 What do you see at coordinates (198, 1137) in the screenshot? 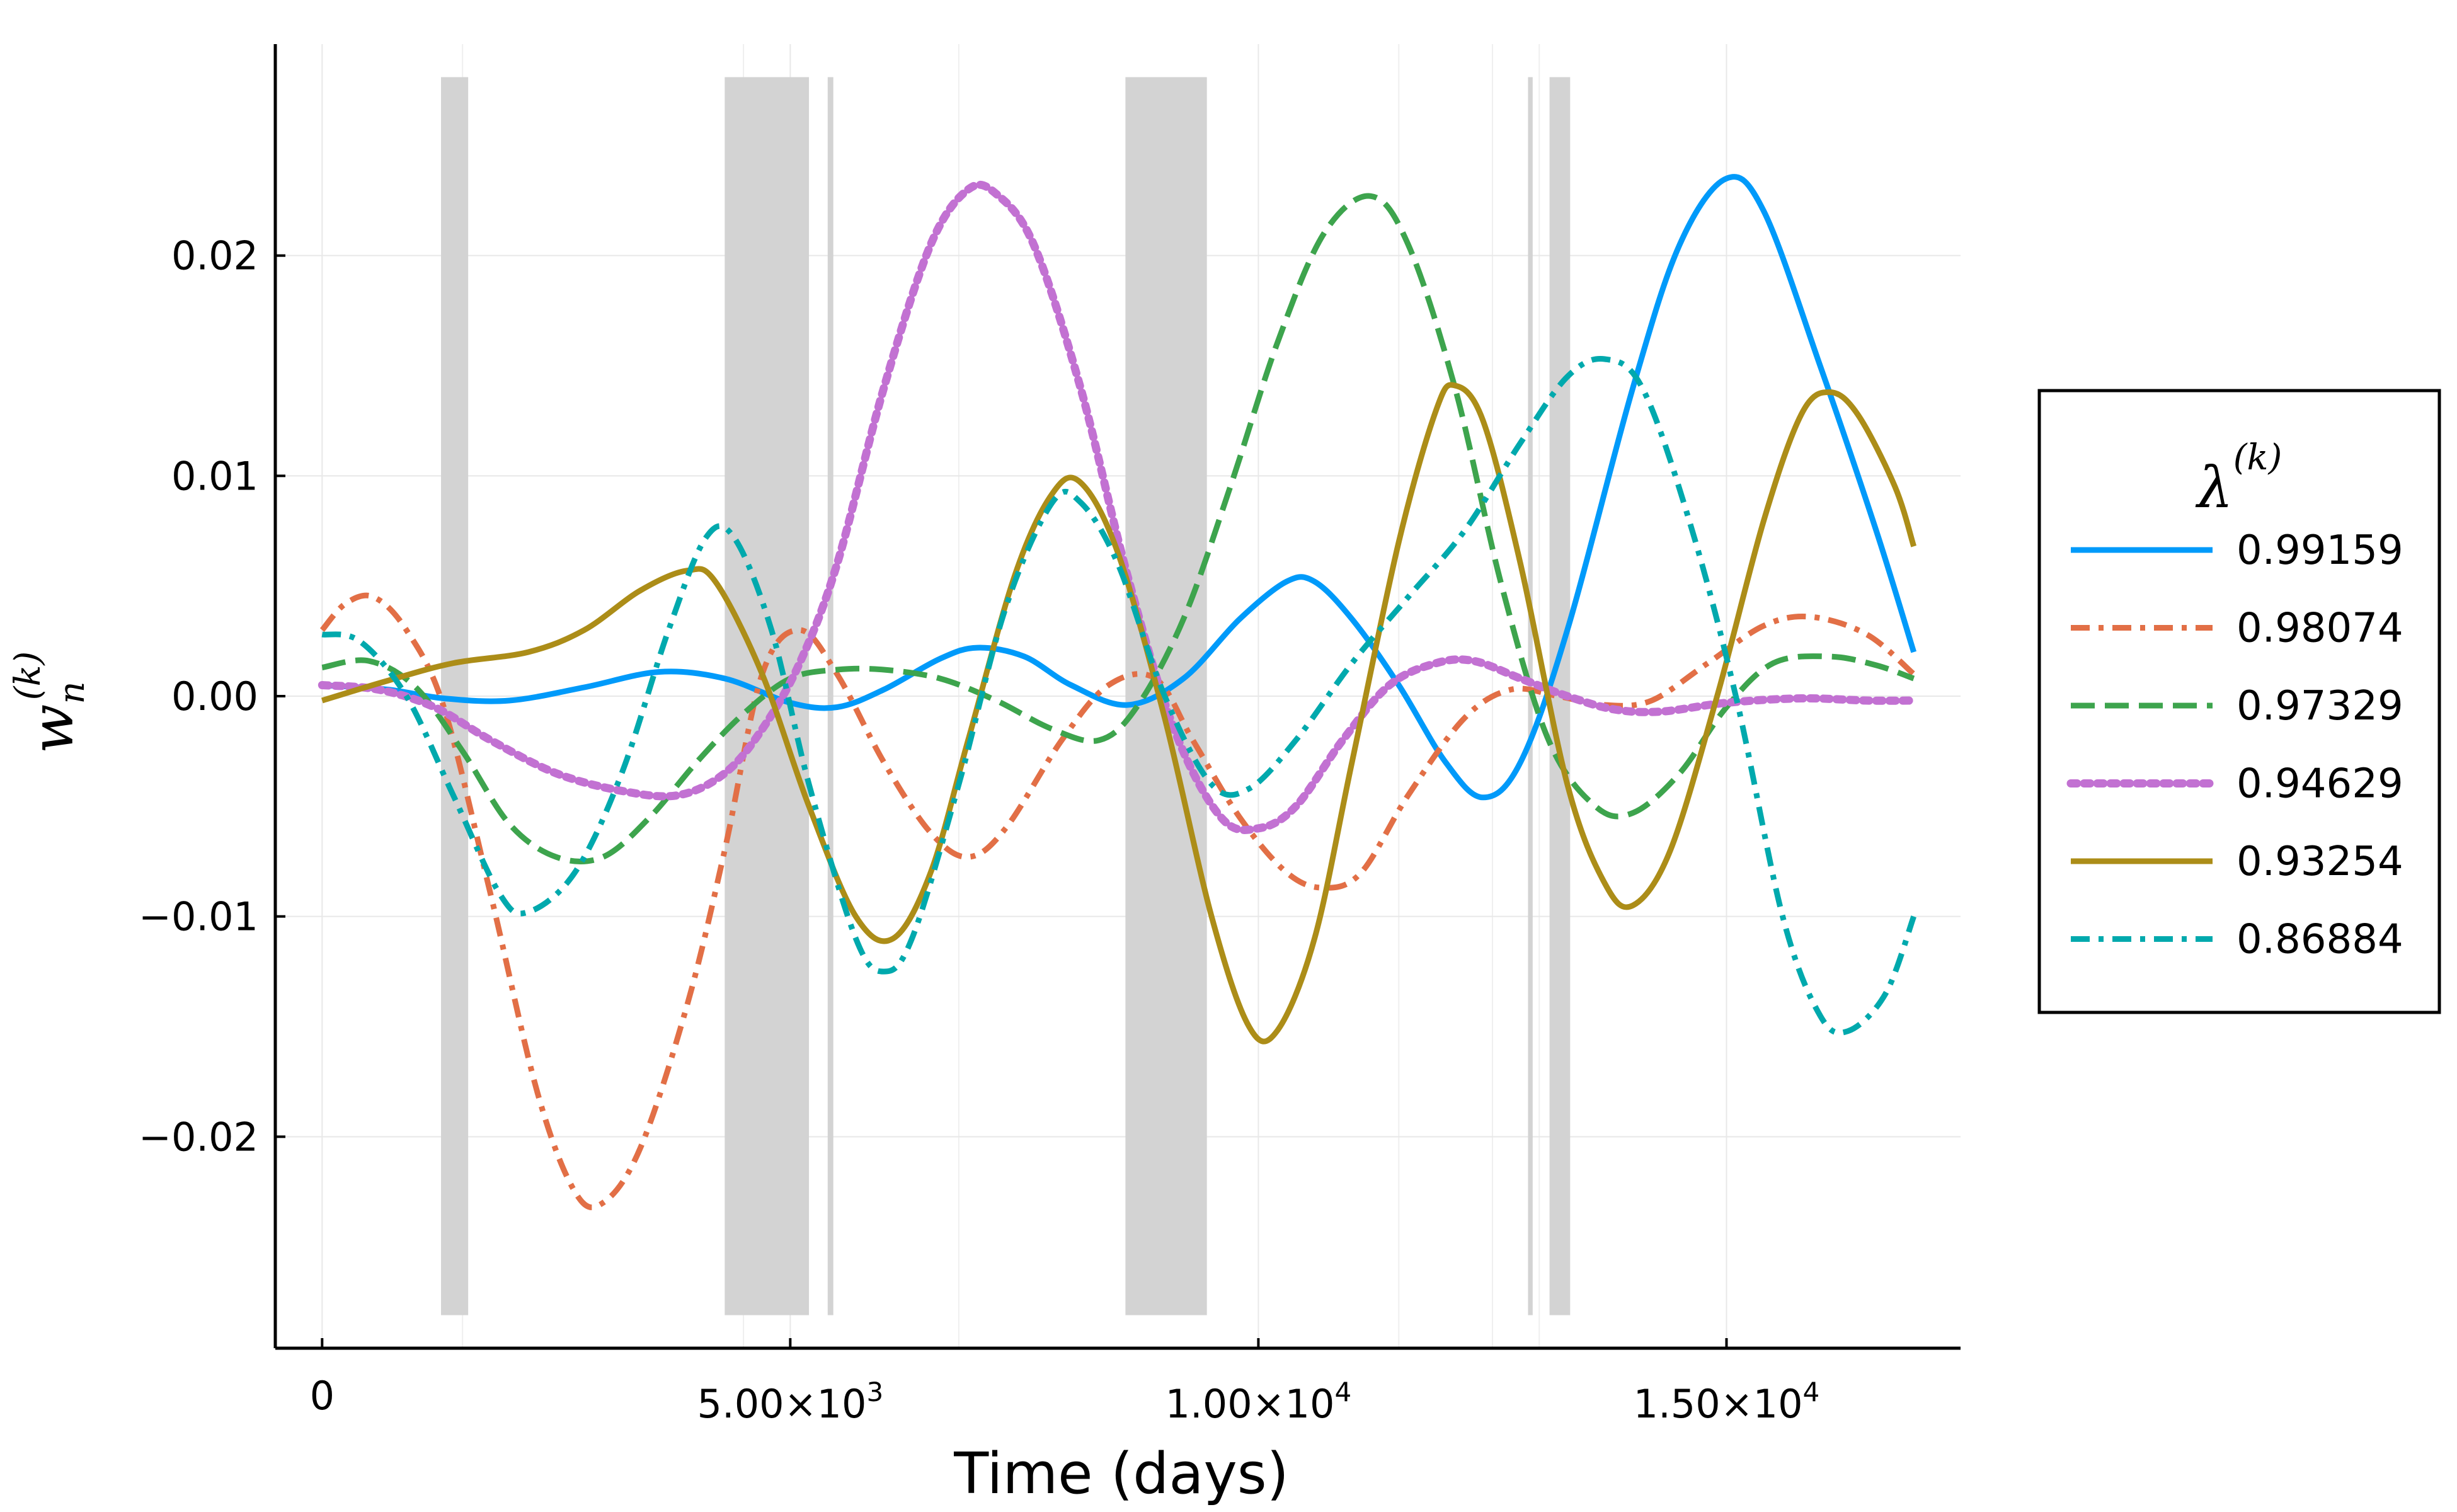
I see `y-tick-label-4: −0.02` at bounding box center [198, 1137].